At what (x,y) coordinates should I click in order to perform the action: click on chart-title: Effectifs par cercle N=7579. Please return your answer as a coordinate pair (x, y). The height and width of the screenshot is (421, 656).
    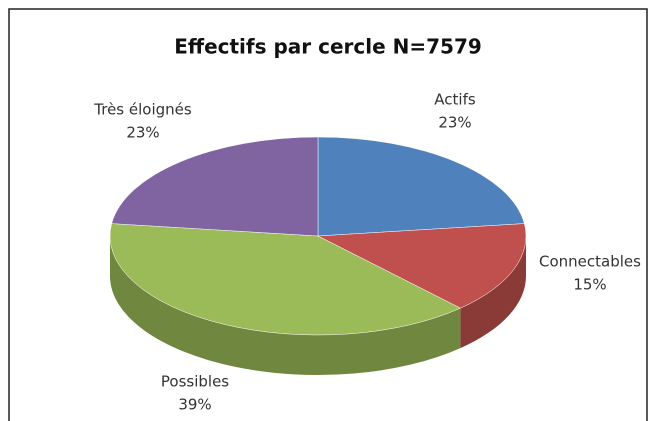
    Looking at the image, I should click on (328, 47).